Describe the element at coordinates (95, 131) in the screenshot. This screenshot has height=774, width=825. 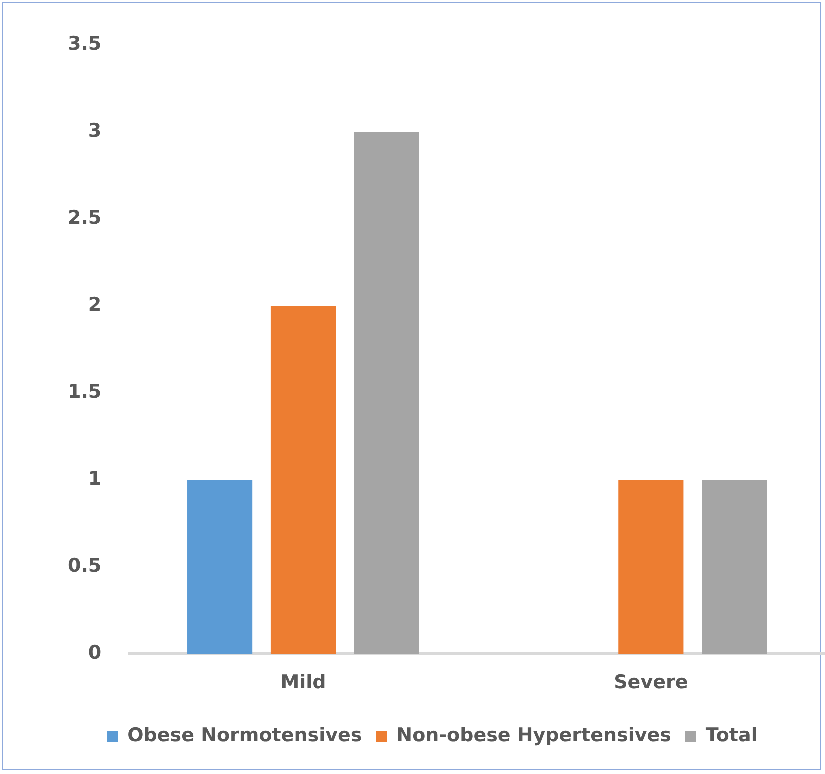
I see `y-tick-label: 3` at that location.